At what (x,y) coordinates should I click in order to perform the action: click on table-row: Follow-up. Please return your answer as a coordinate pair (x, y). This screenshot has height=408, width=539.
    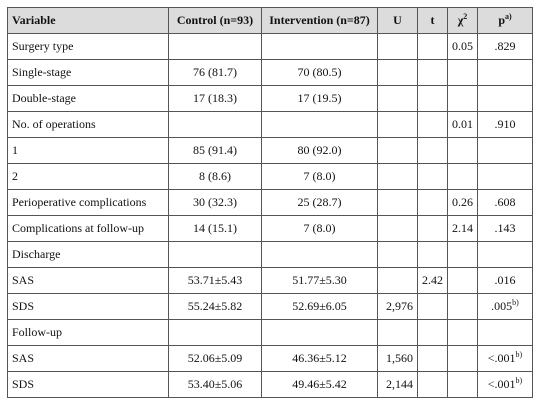
    Looking at the image, I should click on (270, 332).